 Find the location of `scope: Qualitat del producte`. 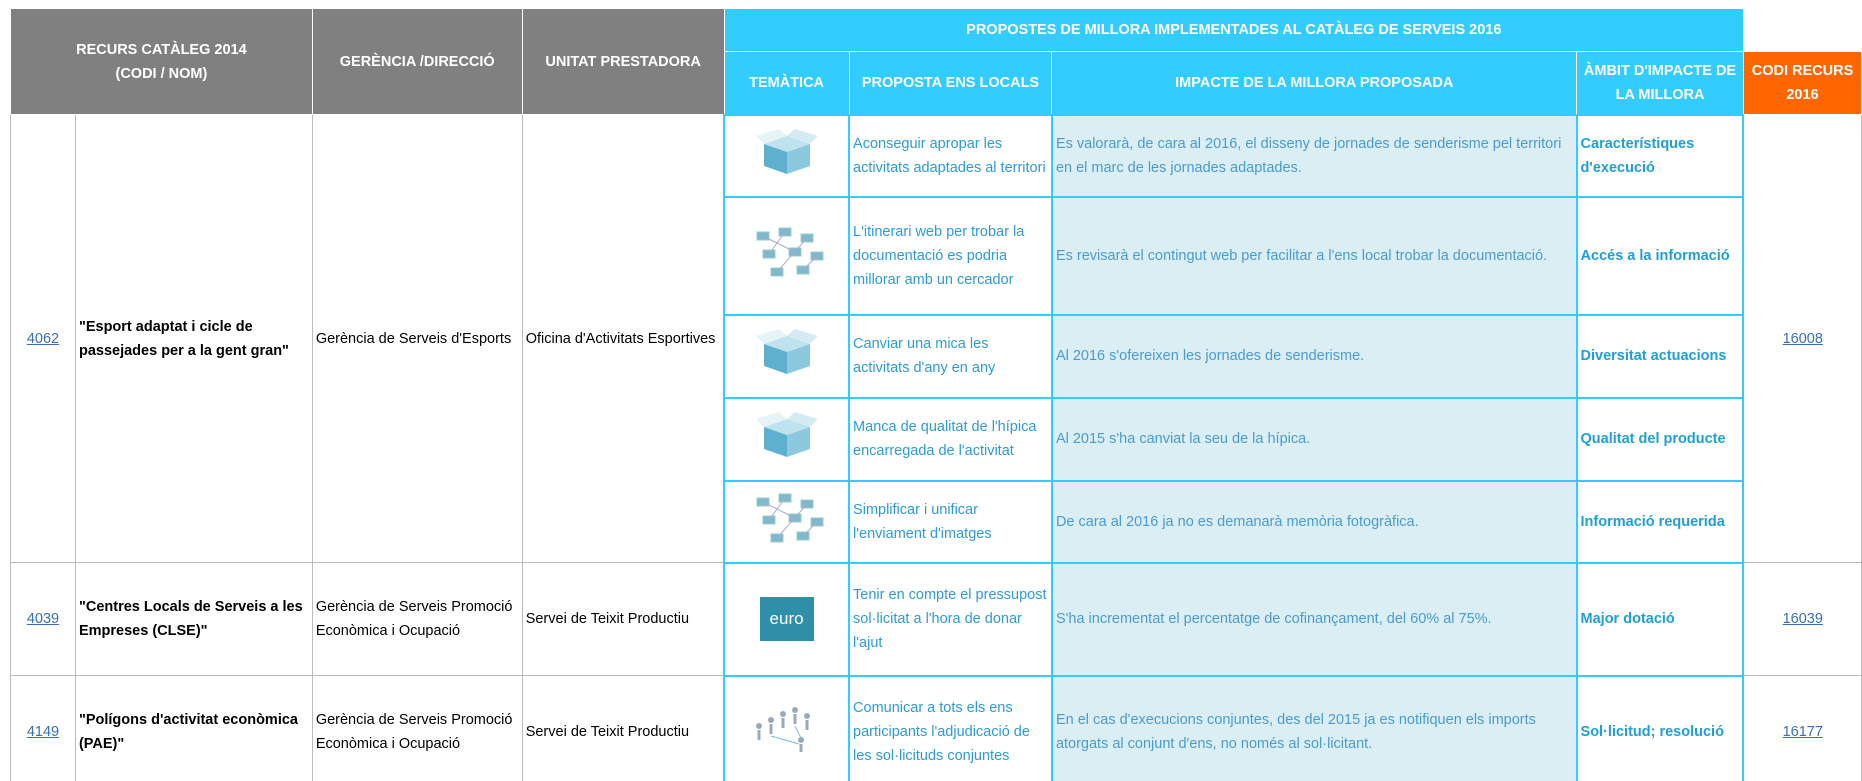

scope: Qualitat del producte is located at coordinates (1660, 439).